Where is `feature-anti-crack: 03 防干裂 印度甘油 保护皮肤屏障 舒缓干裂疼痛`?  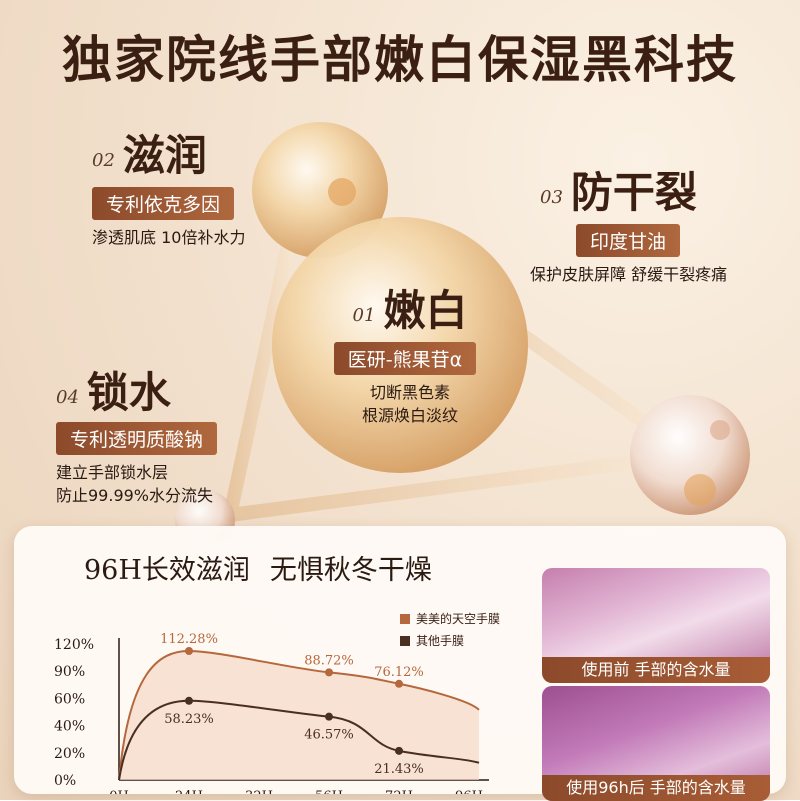 feature-anti-crack: 03 防干裂 印度甘油 保护皮肤屏障 舒缓干裂疼痛 is located at coordinates (628, 227).